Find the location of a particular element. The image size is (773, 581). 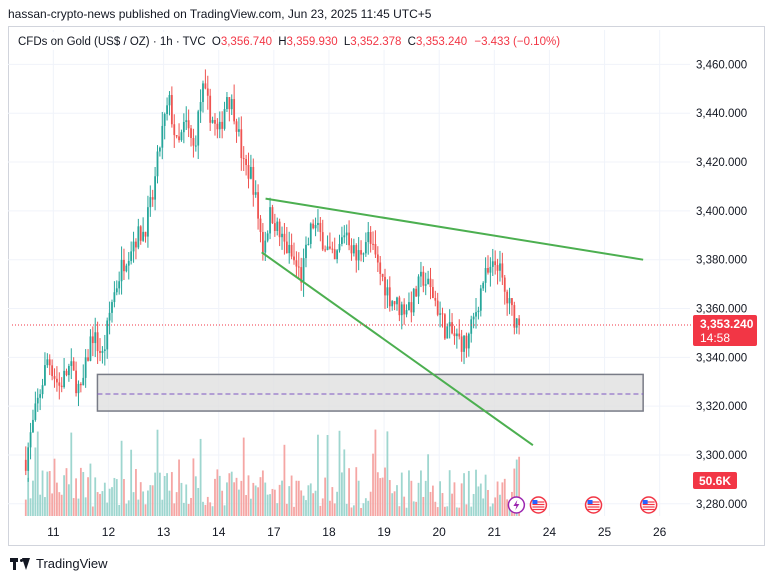

high-value: 3,359.930 is located at coordinates (312, 42).